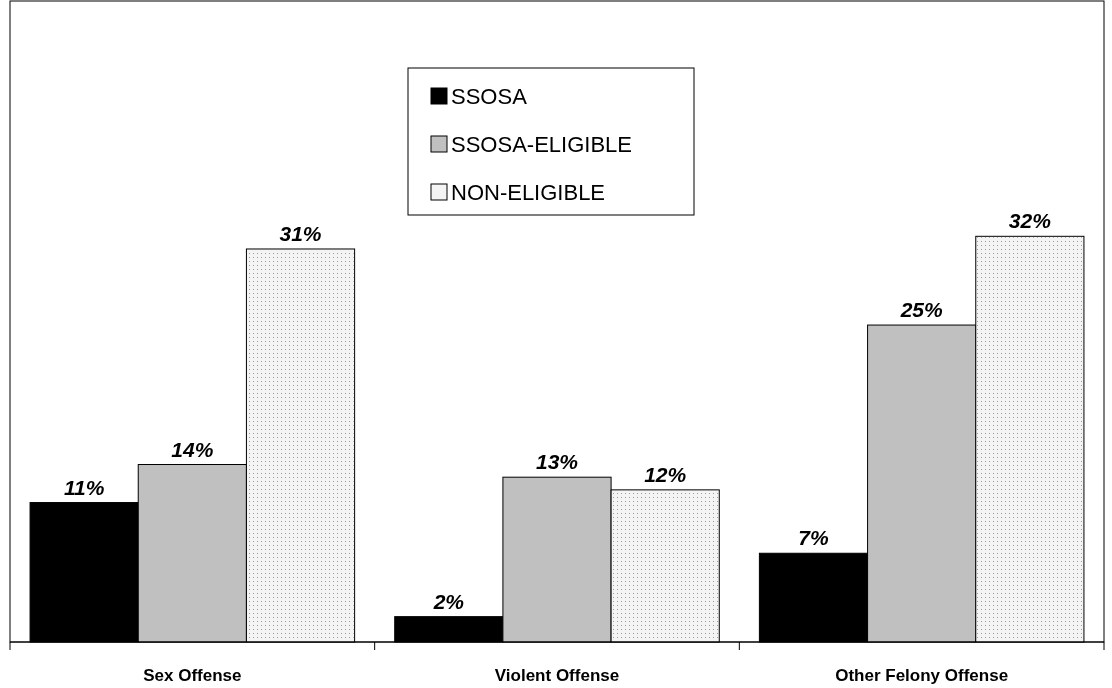  What do you see at coordinates (557, 675) in the screenshot?
I see `x-tick-label: Violent Offense` at bounding box center [557, 675].